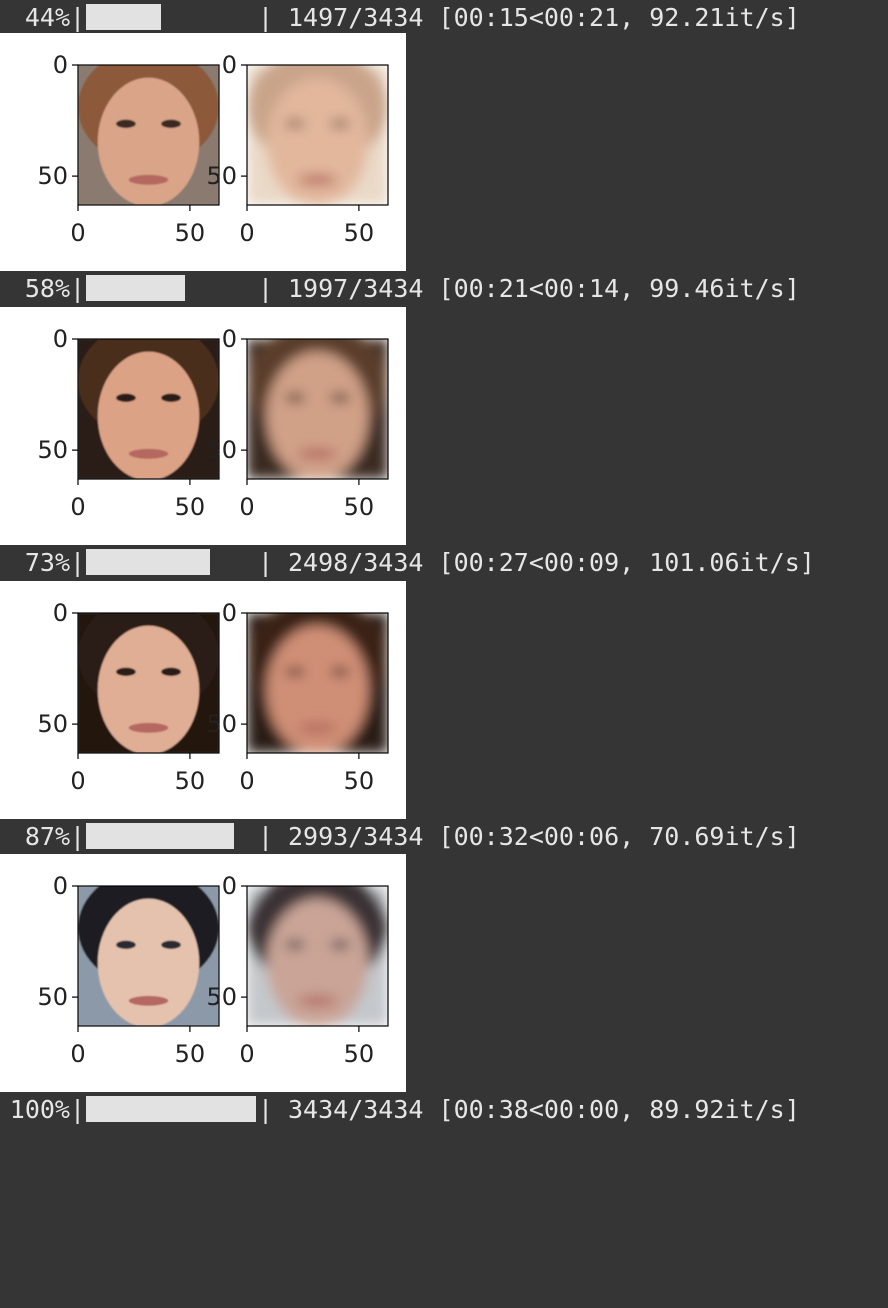  What do you see at coordinates (47, 562) in the screenshot?
I see `progress-percent: 73%` at bounding box center [47, 562].